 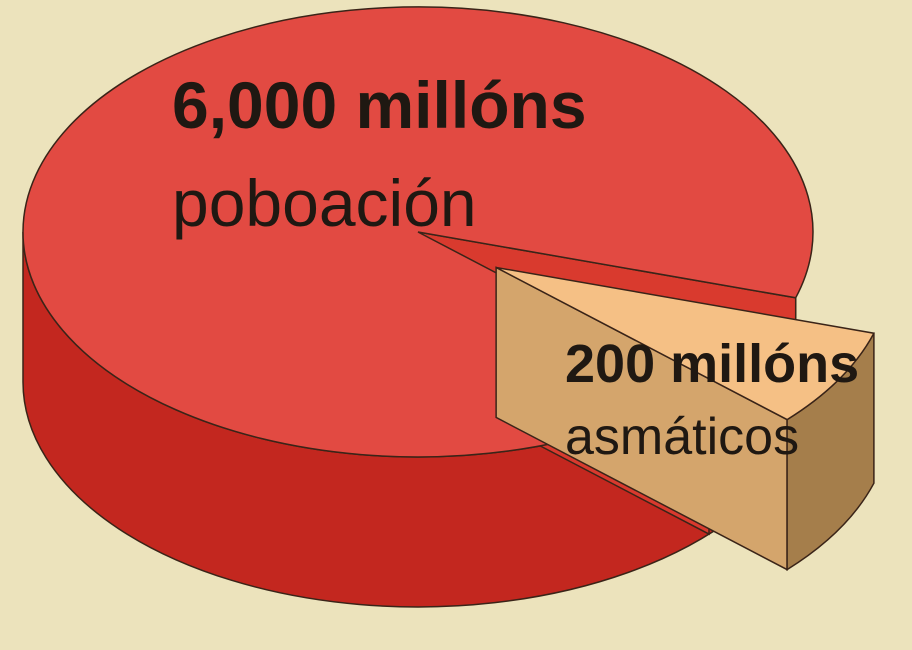 I want to click on pie-top-asmaticos, so click(x=685, y=343).